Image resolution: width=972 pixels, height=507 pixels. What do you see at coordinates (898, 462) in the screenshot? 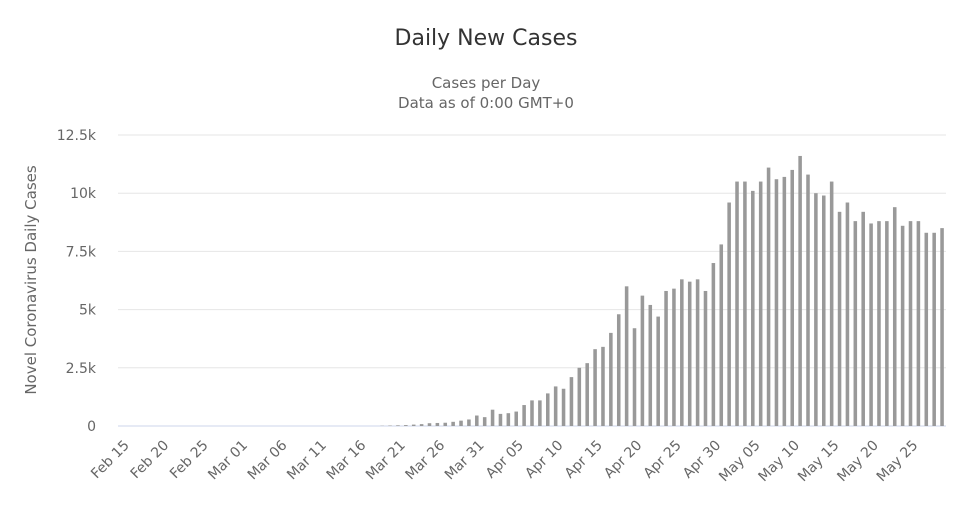
I see `x-tick-label: May 25` at bounding box center [898, 462].